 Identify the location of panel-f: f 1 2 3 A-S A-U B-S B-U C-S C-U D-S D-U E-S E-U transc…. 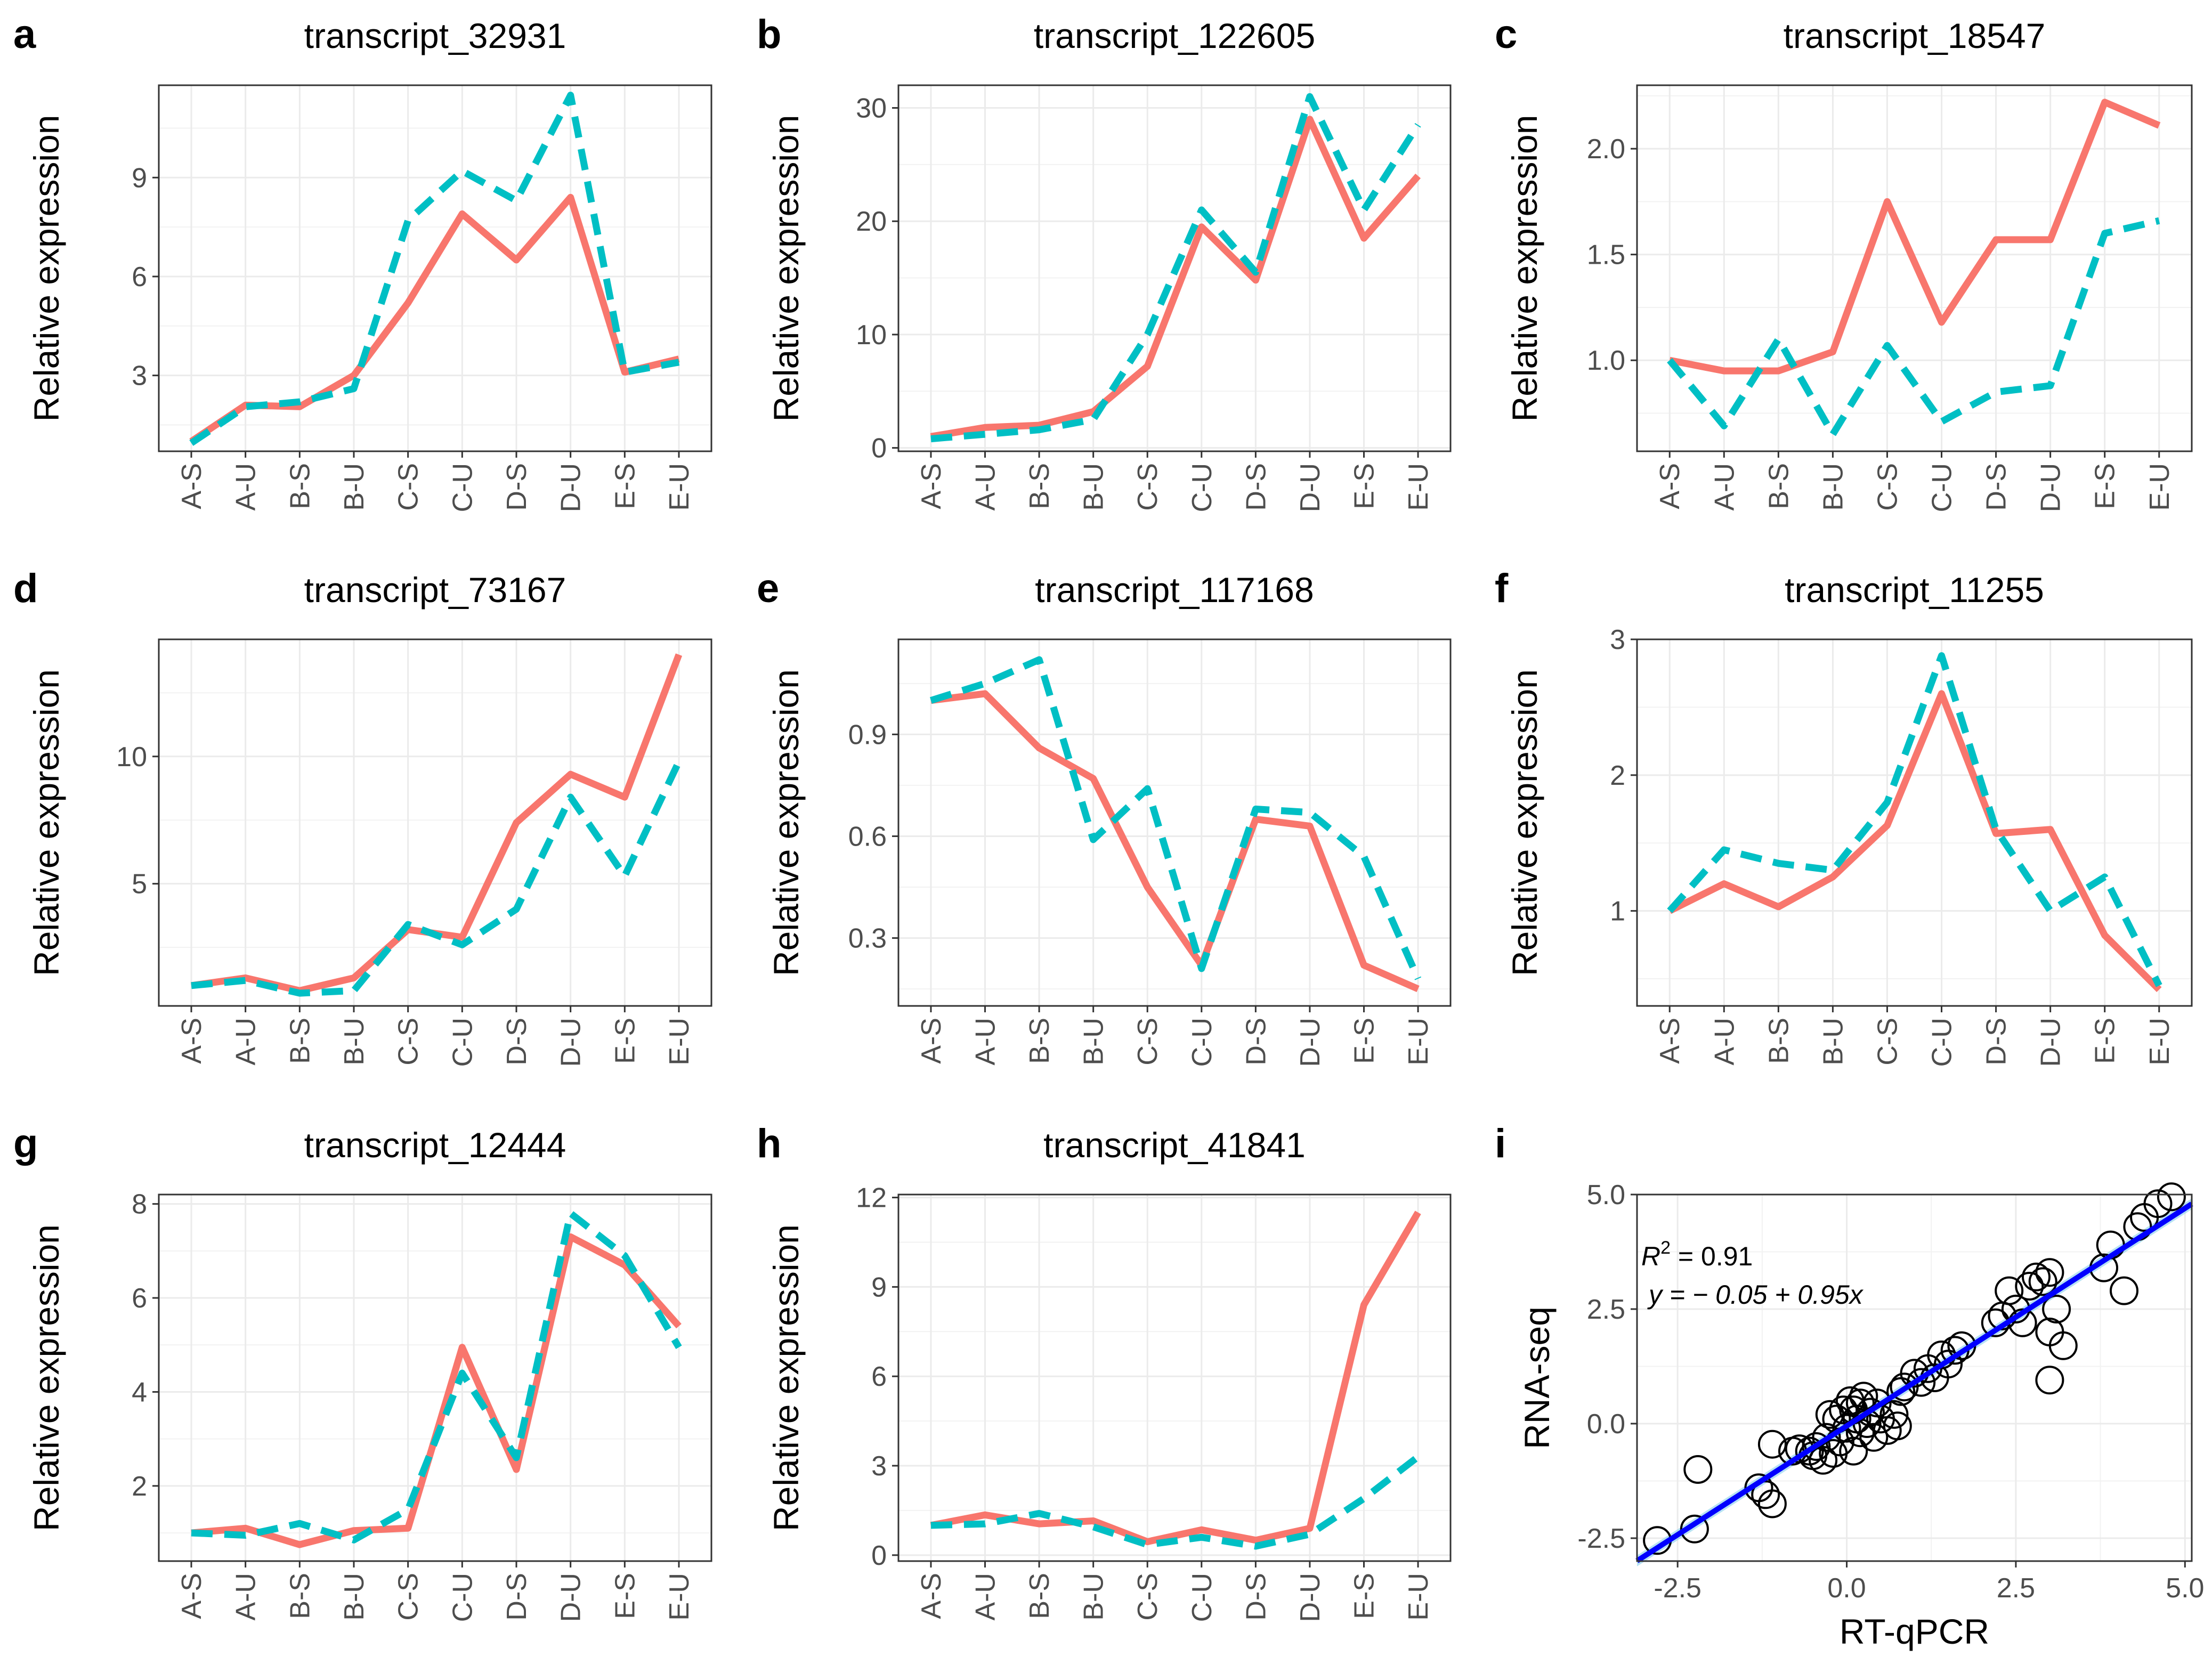
(1844, 816).